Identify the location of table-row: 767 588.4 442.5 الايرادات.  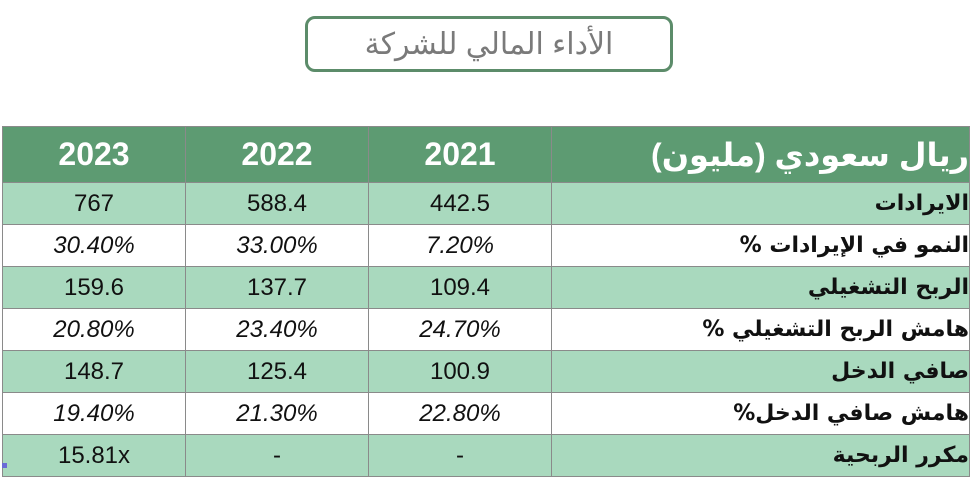
(486, 203).